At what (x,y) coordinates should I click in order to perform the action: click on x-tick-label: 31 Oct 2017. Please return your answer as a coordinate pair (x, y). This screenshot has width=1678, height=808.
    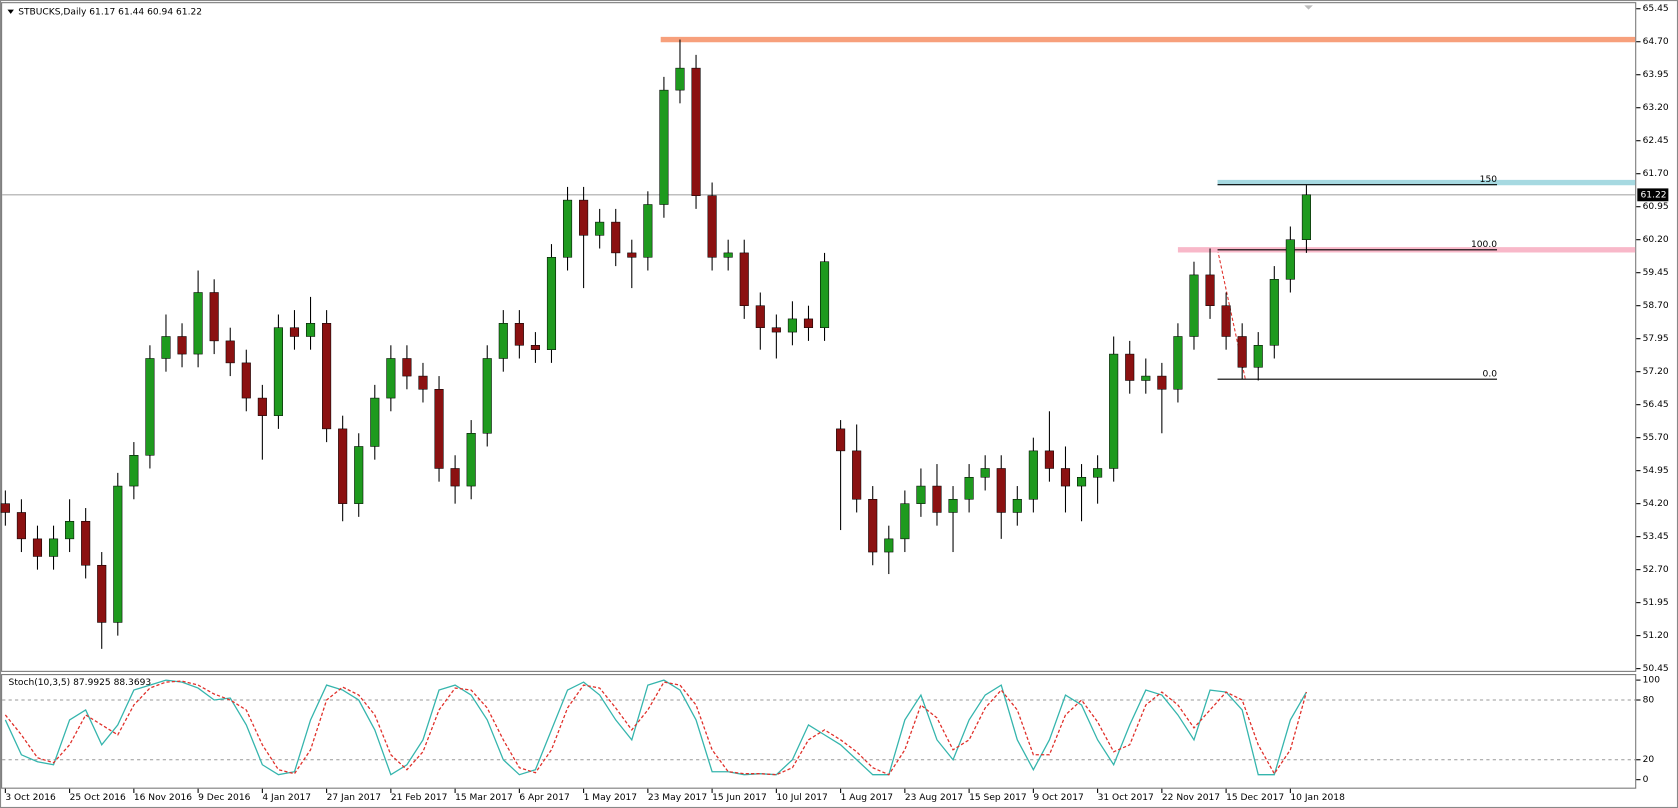
    Looking at the image, I should click on (1126, 798).